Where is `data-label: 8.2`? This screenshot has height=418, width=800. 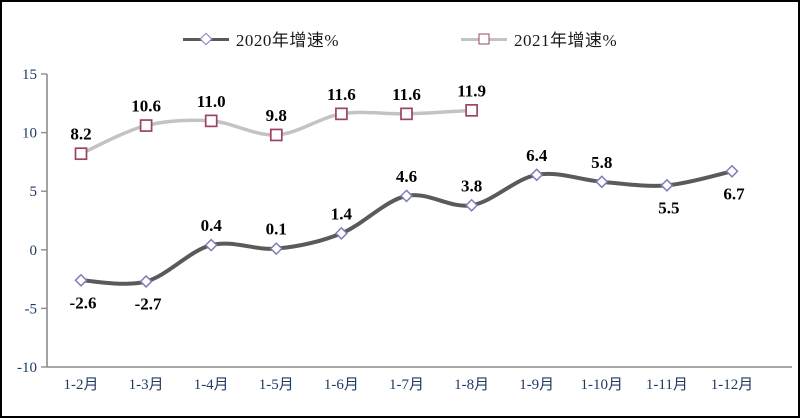
data-label: 8.2 is located at coordinates (80, 134).